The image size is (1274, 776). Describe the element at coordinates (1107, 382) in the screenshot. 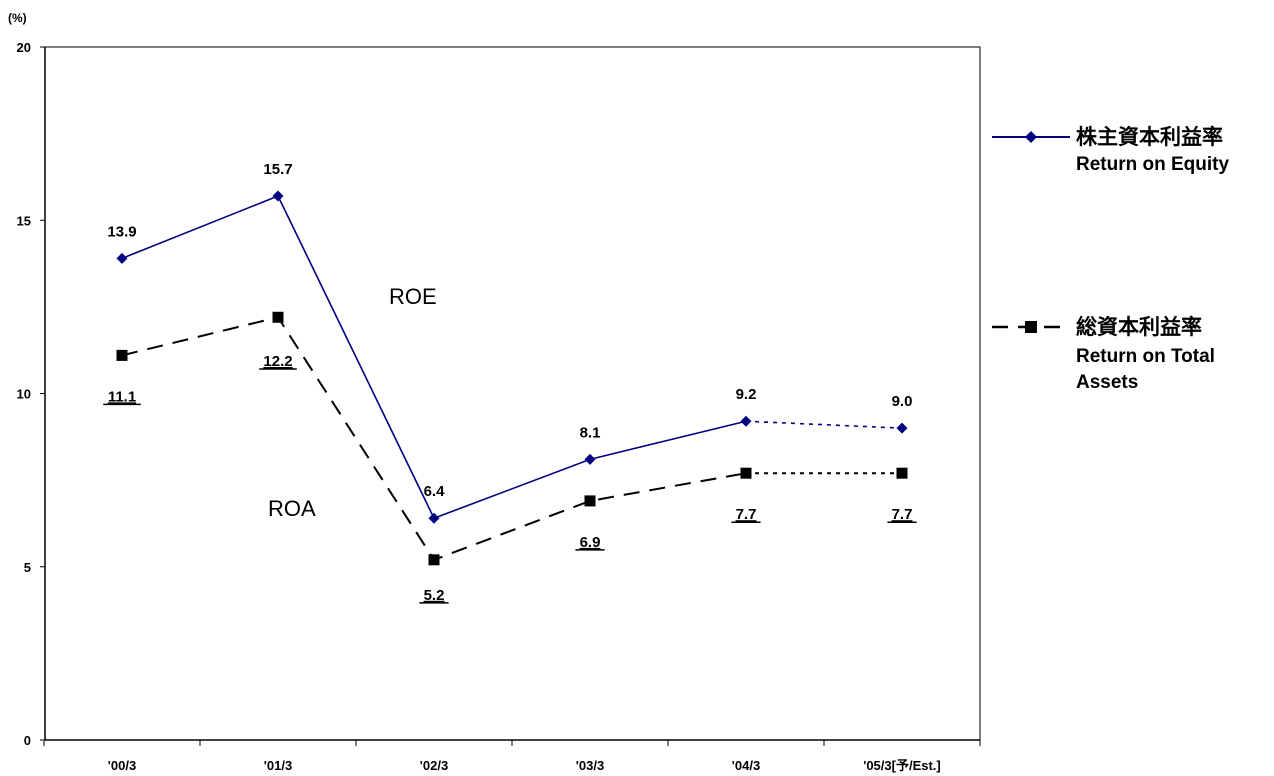

I see `legend-label-roa-en-line2: Assets` at that location.